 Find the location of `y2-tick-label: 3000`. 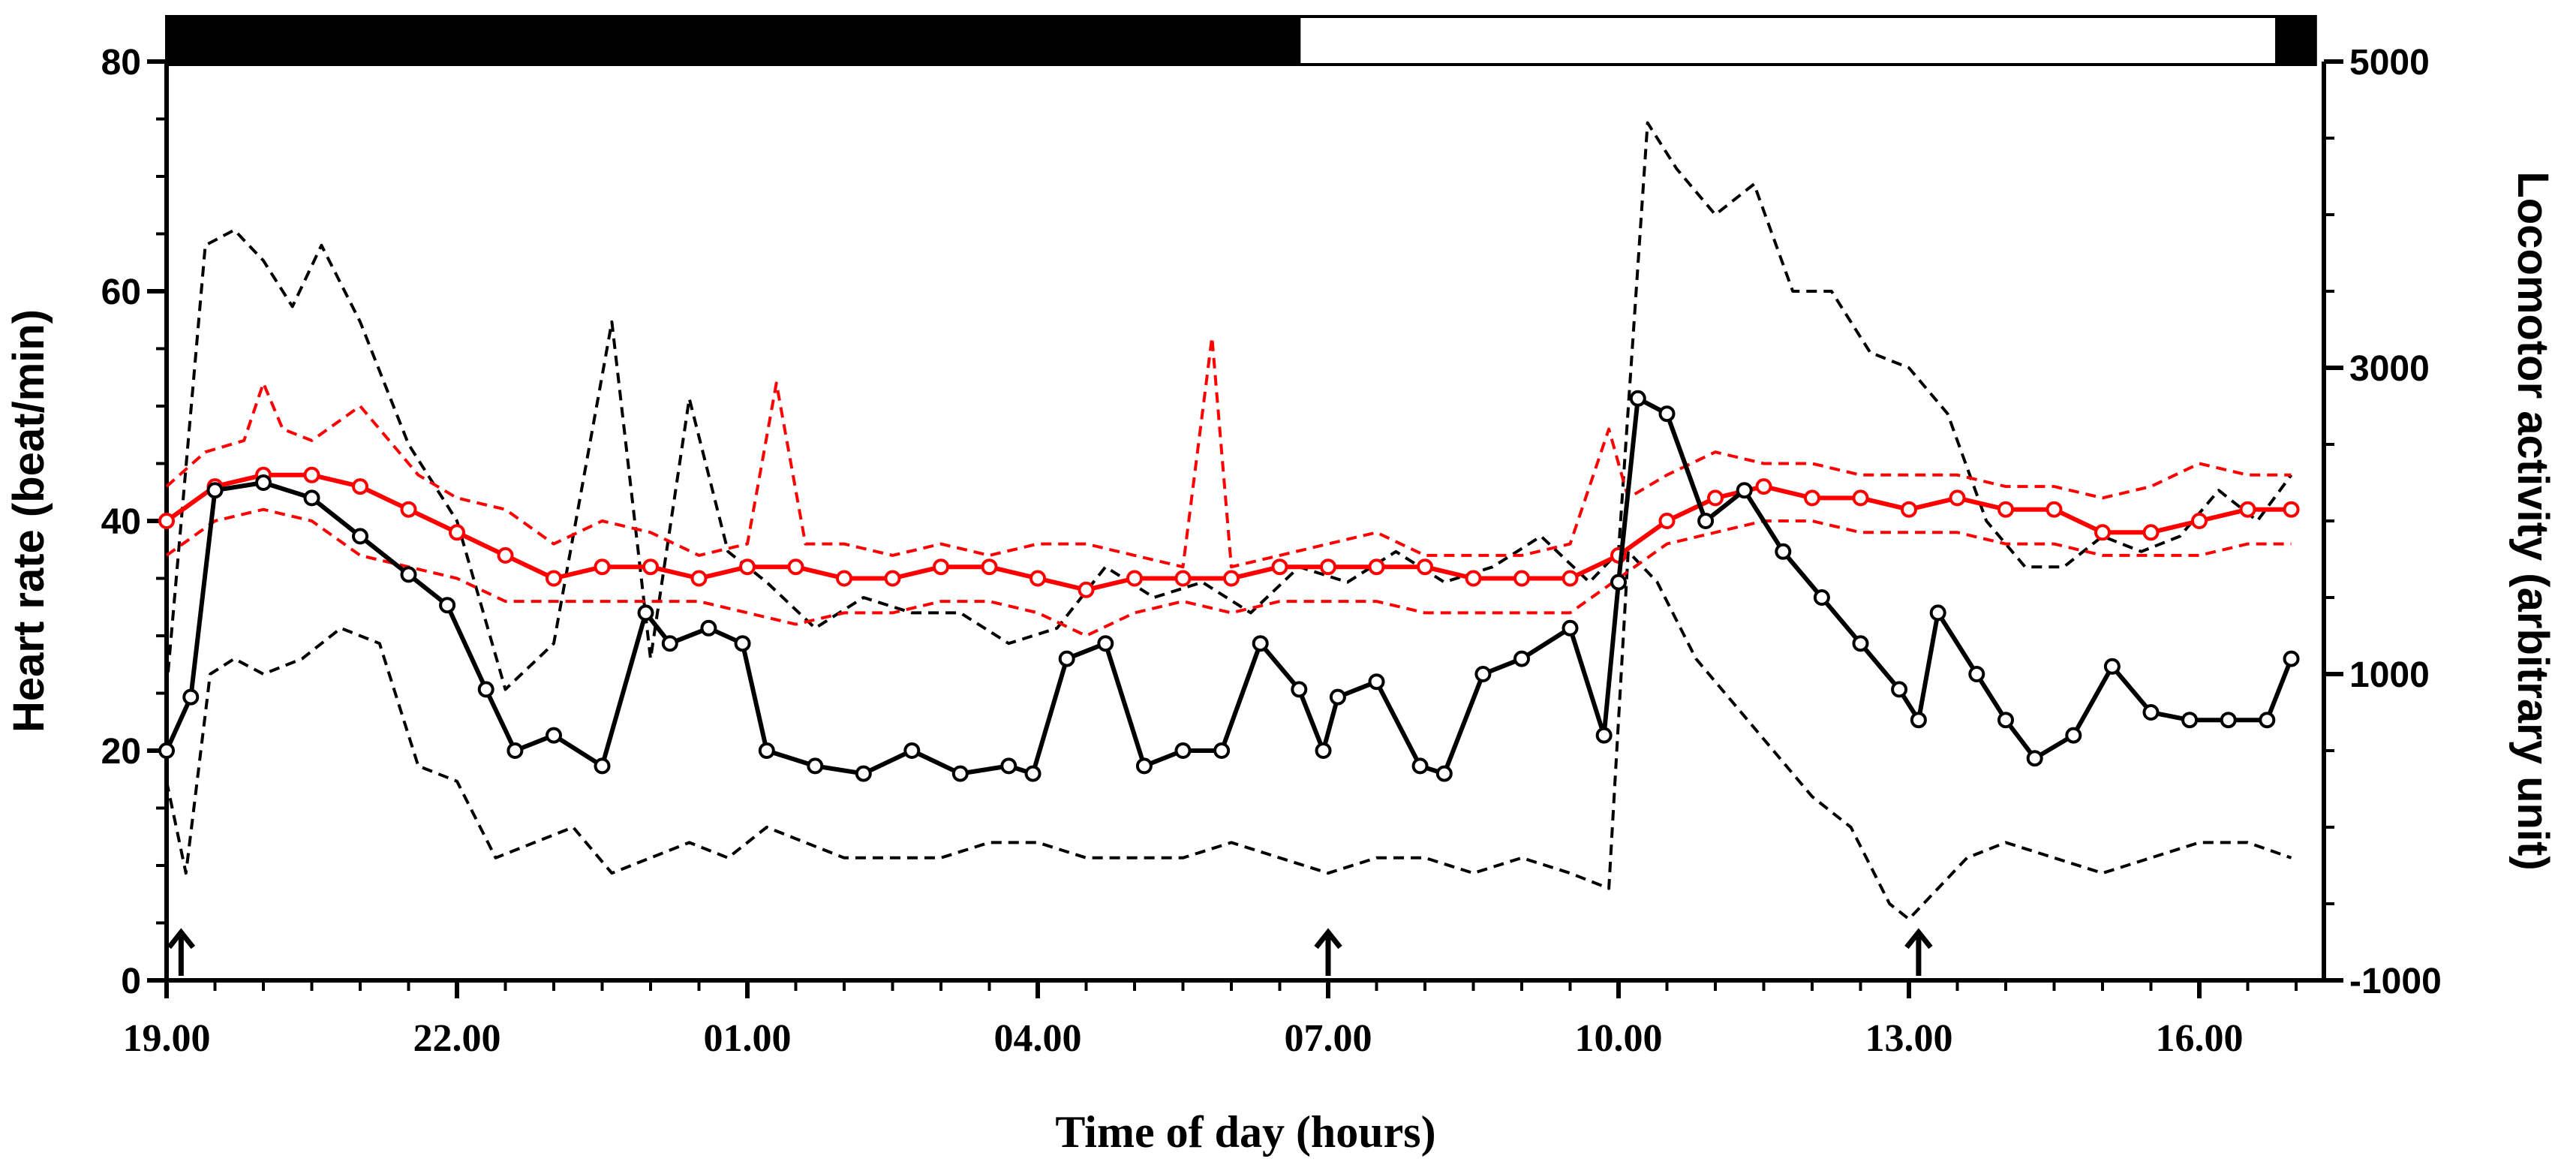

y2-tick-label: 3000 is located at coordinates (2389, 369).